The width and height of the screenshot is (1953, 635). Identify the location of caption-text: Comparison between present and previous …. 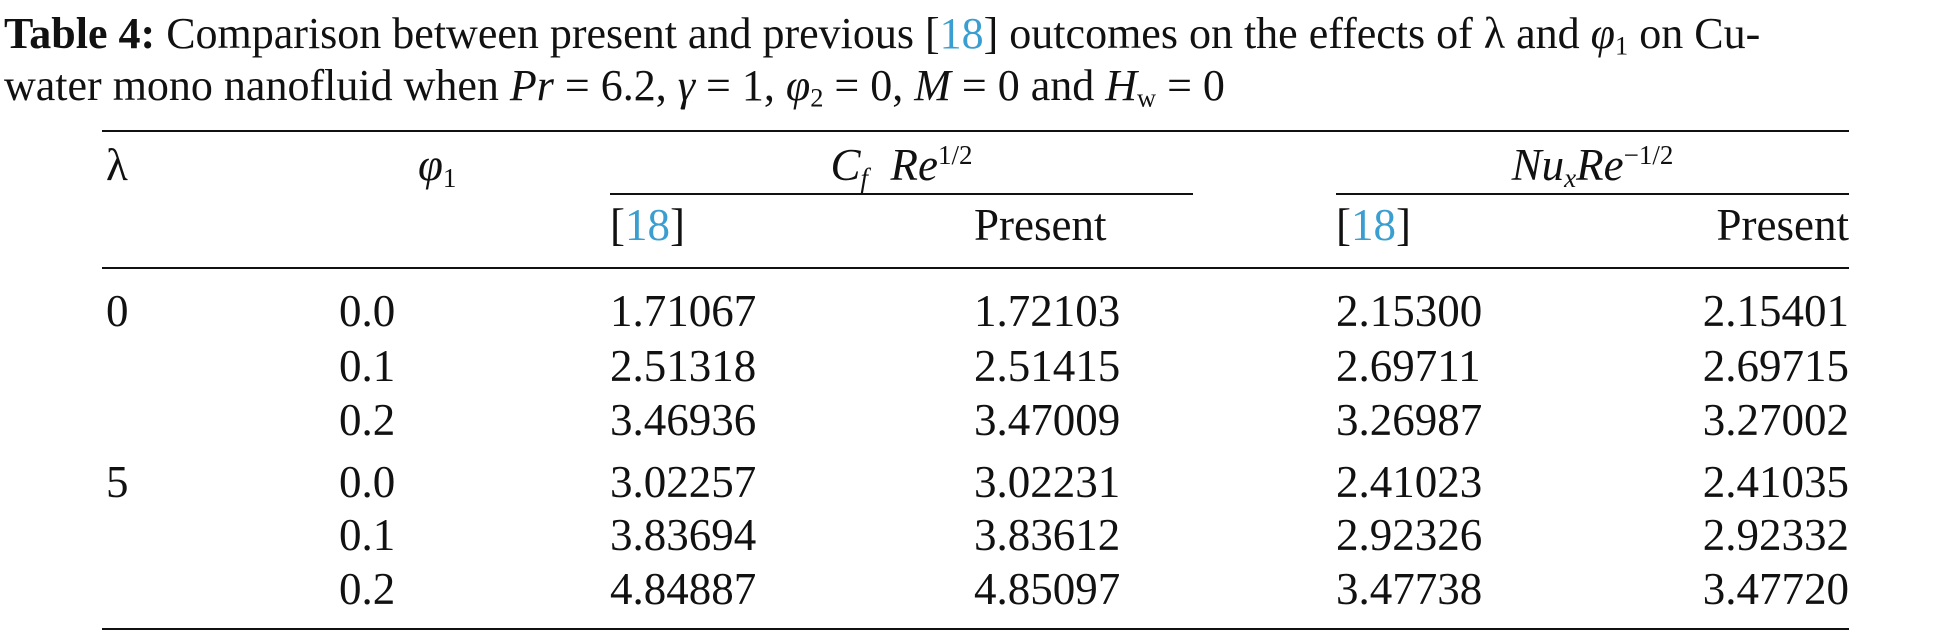
(553, 33).